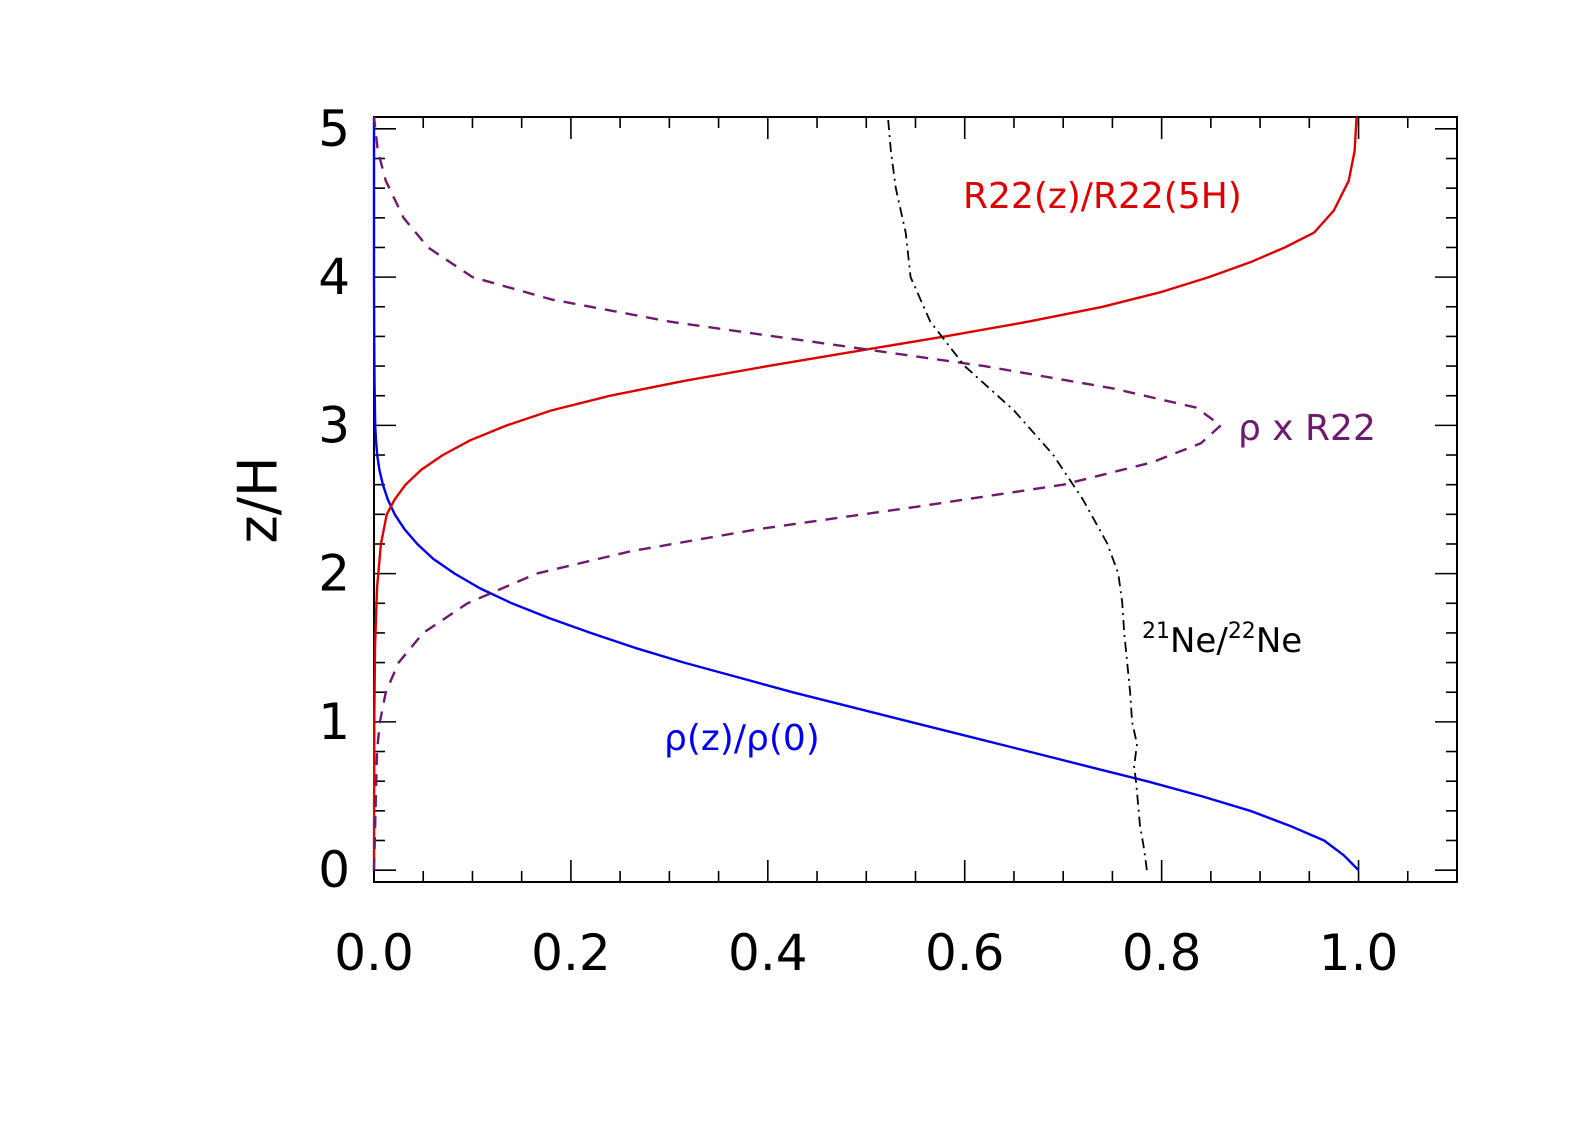 The image size is (1586, 1132). I want to click on y-tick-label: 0, so click(334, 870).